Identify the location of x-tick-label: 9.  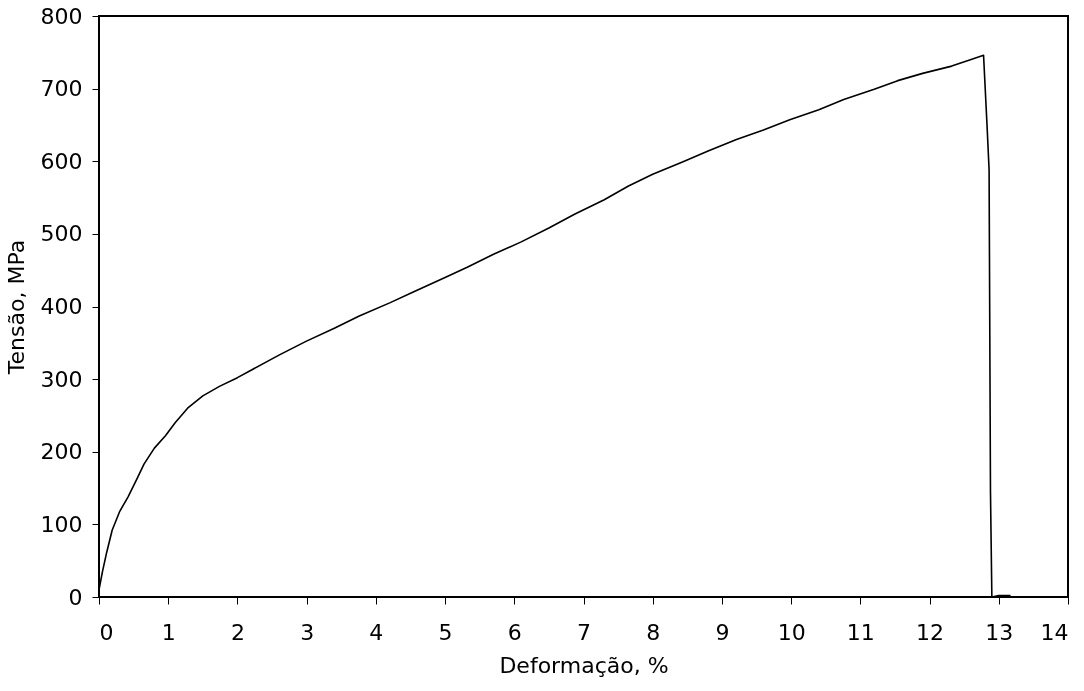
(722, 632).